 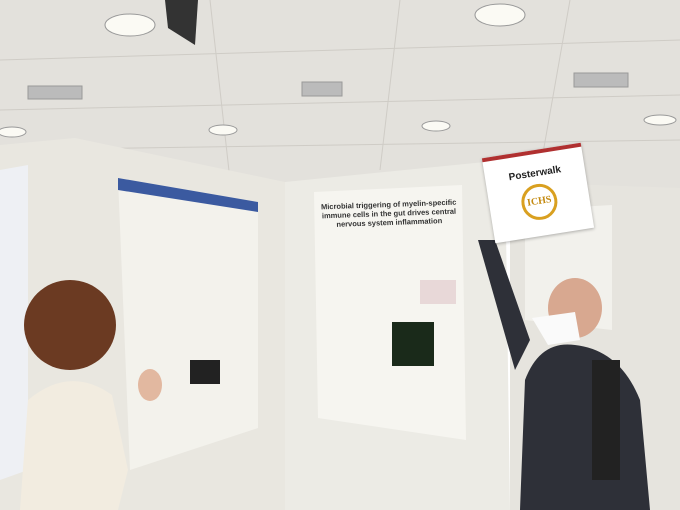 I want to click on man-mask, so click(x=556, y=328).